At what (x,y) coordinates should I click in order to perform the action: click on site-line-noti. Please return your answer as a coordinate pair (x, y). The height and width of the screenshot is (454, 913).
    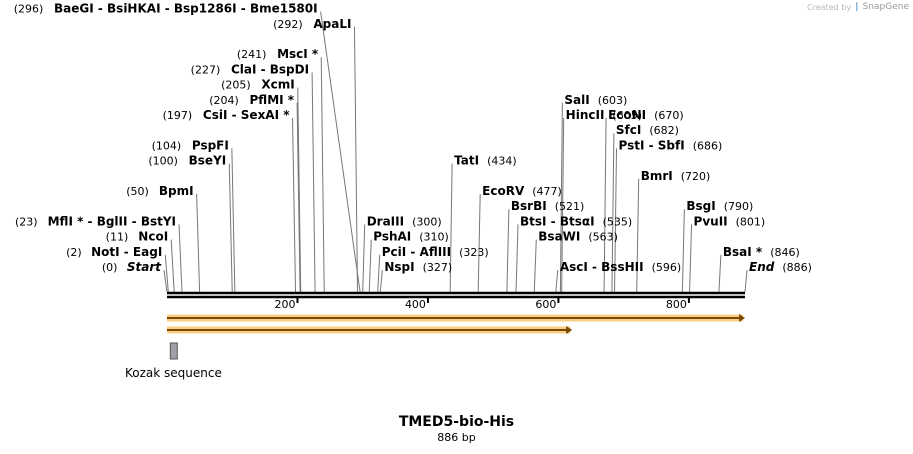
    Looking at the image, I should click on (166, 273).